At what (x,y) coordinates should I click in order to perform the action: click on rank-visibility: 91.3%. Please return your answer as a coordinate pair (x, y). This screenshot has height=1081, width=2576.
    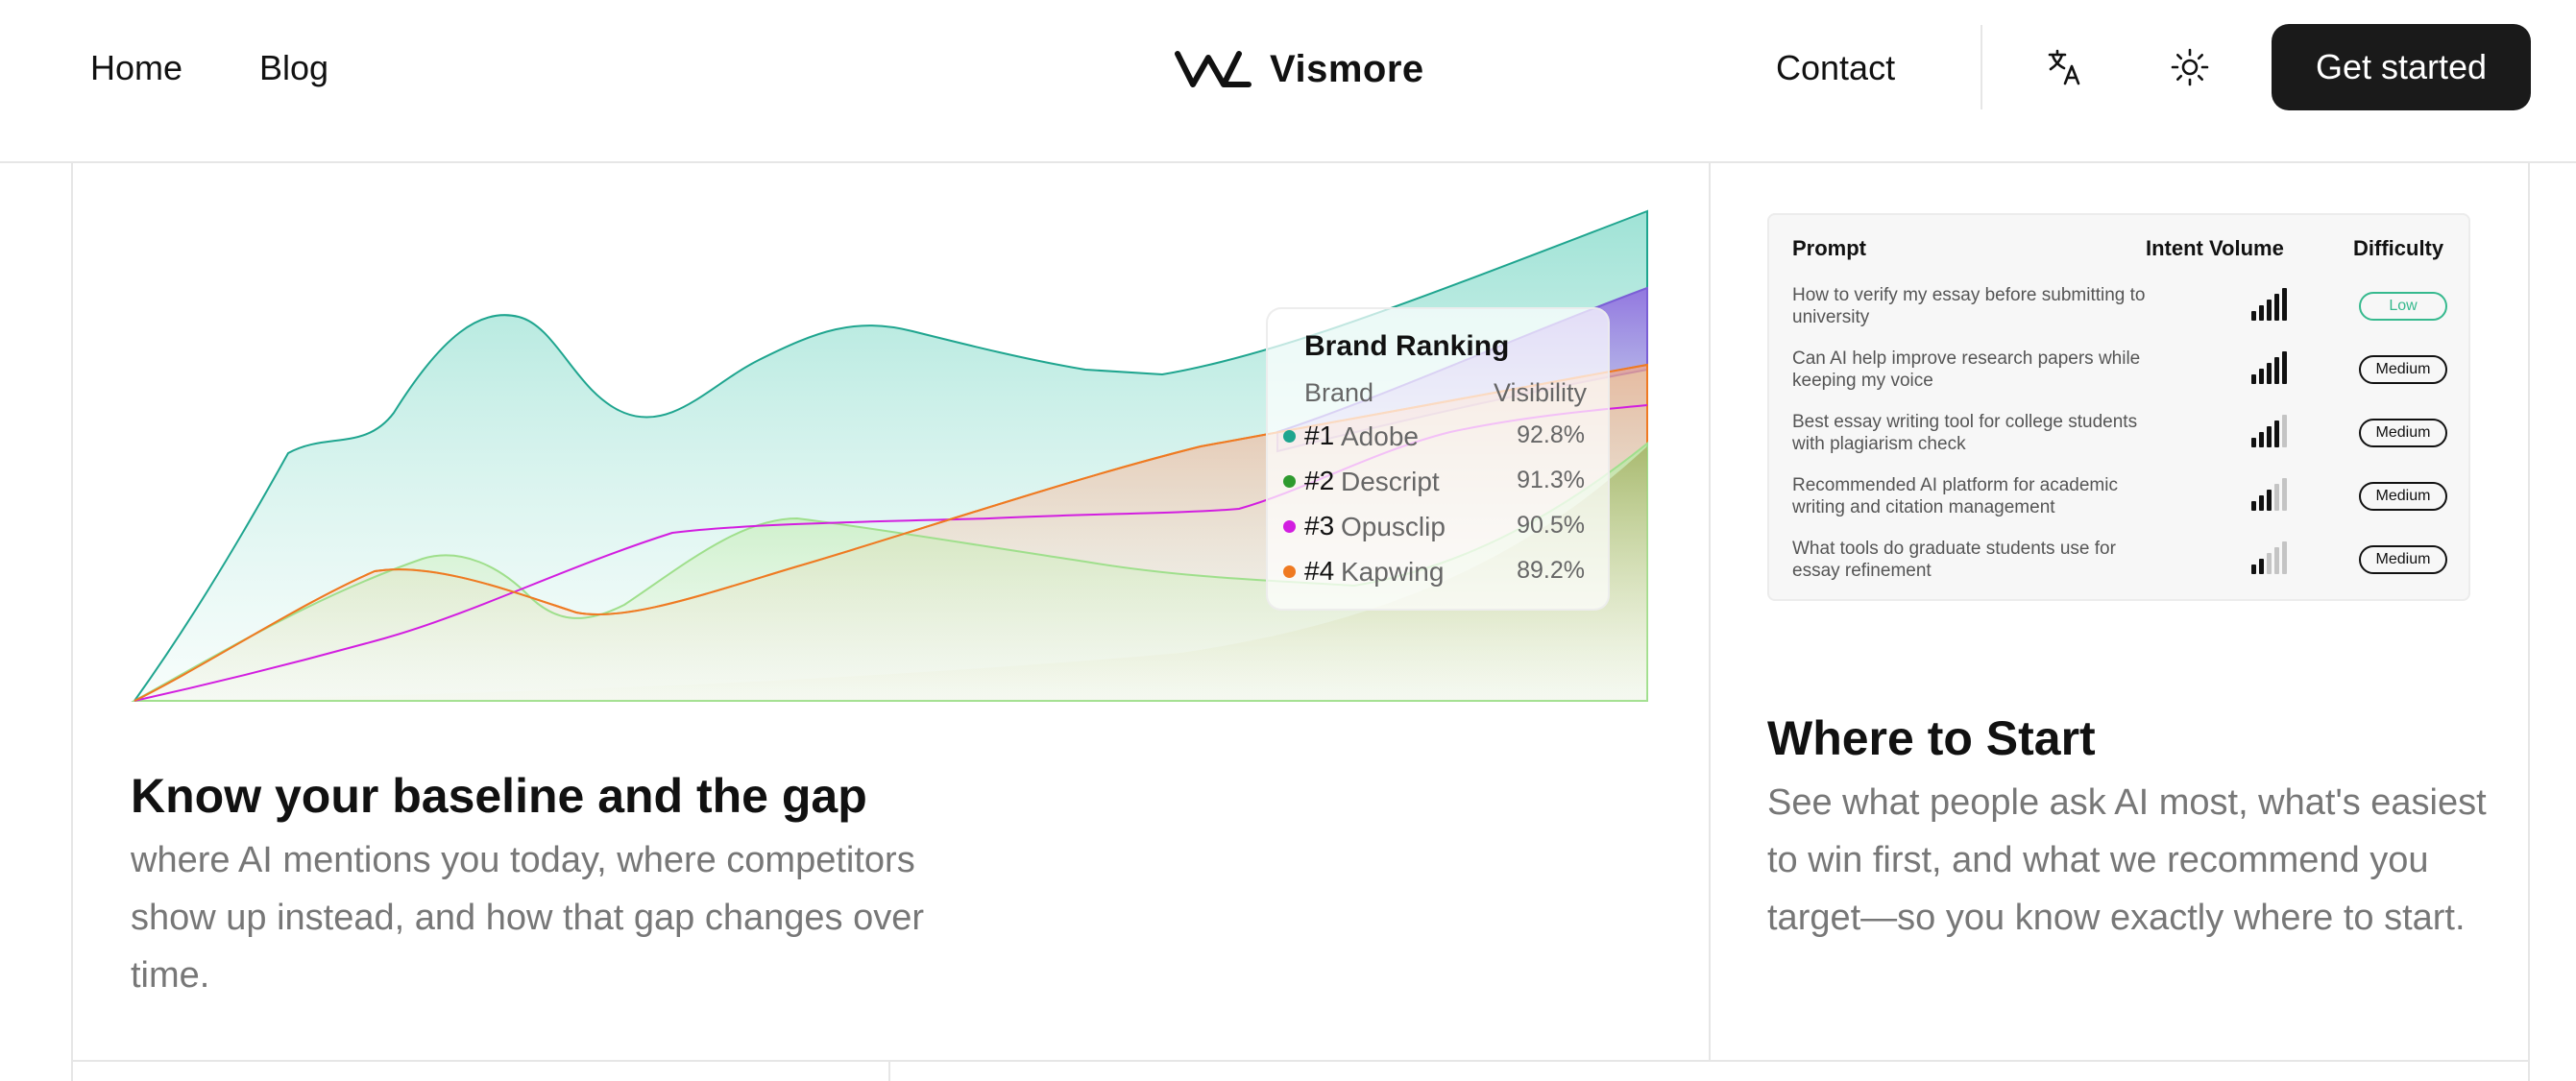
    Looking at the image, I should click on (1551, 480).